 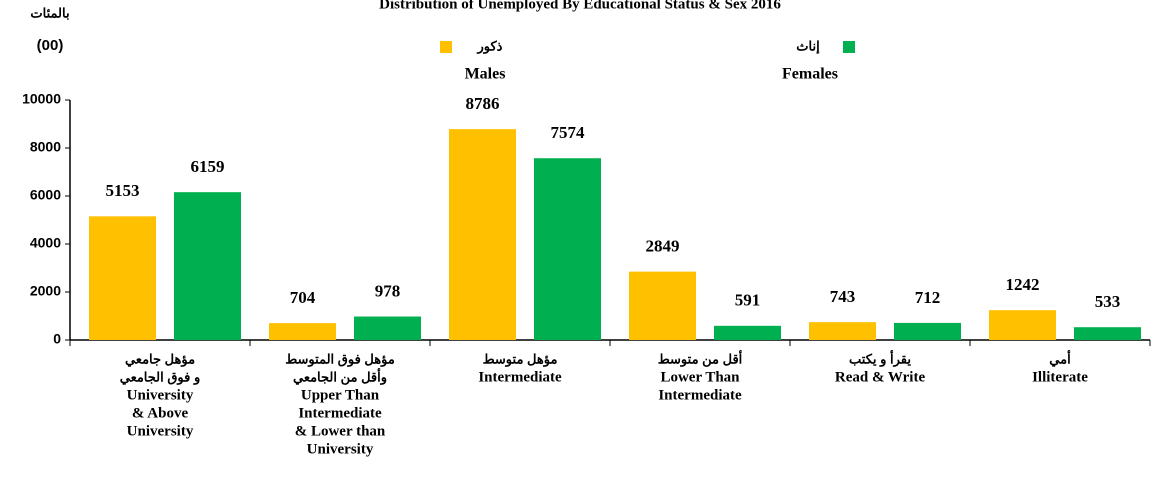 What do you see at coordinates (45, 195) in the screenshot?
I see `y-tick-label: 6000` at bounding box center [45, 195].